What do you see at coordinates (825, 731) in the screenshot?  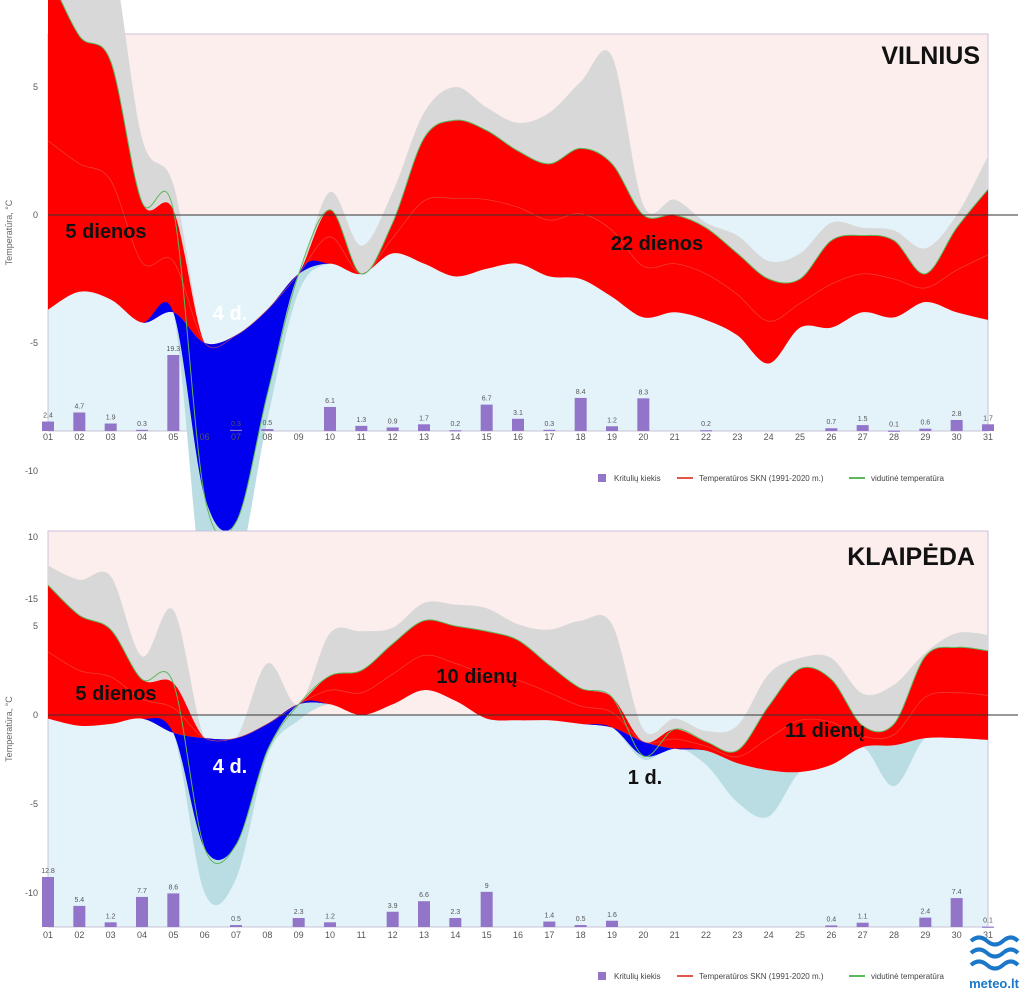 I see `duration-annotation: 11 dienų` at bounding box center [825, 731].